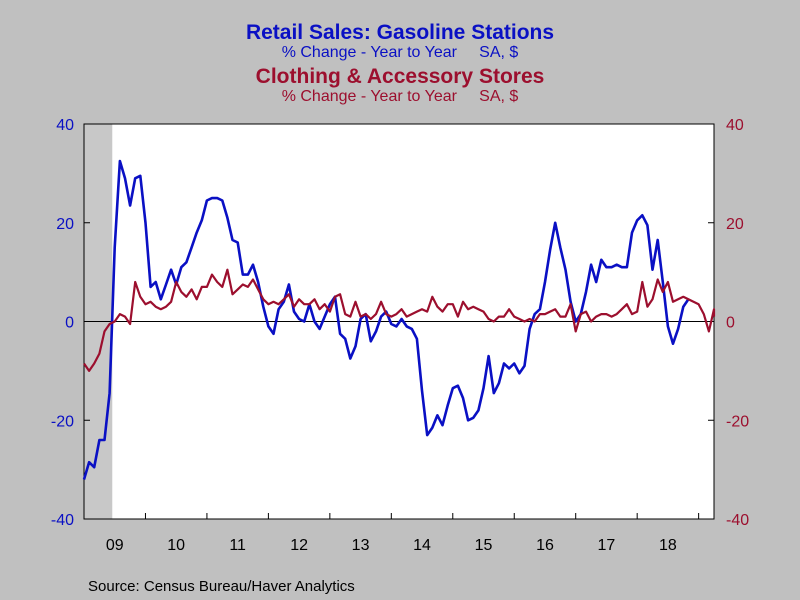 This screenshot has height=600, width=800. I want to click on right-tick-label: -20, so click(737, 421).